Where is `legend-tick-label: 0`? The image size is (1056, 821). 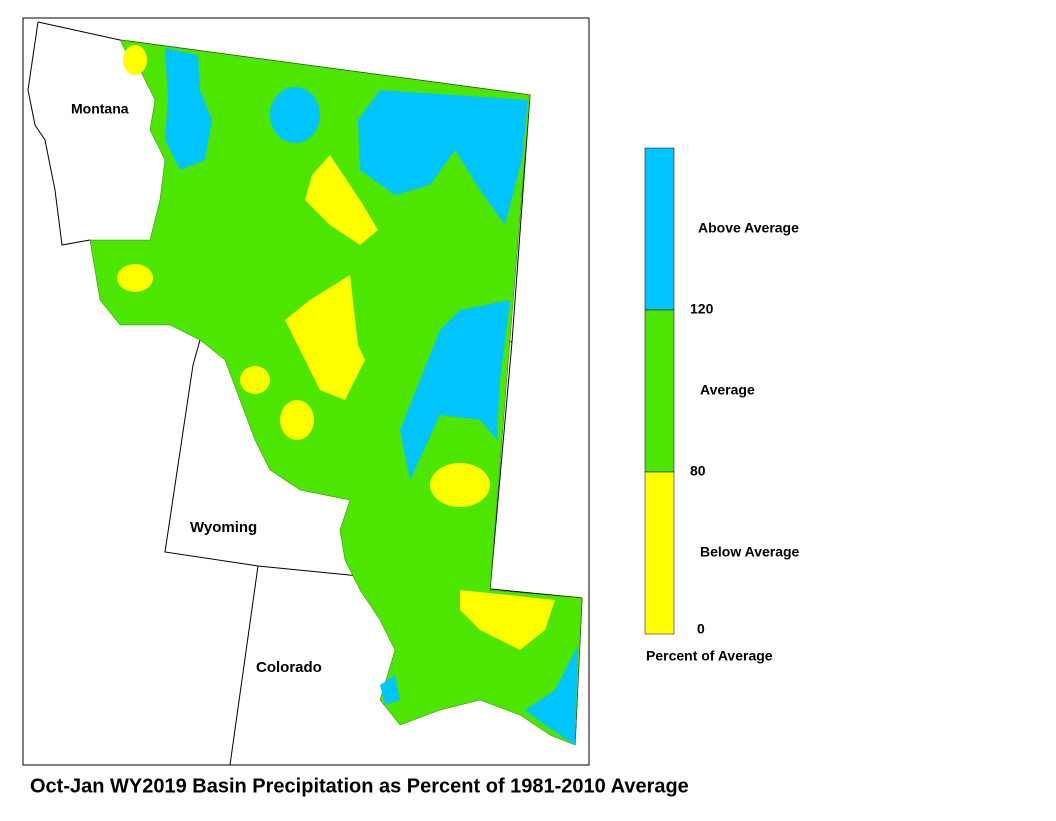
legend-tick-label: 0 is located at coordinates (701, 629).